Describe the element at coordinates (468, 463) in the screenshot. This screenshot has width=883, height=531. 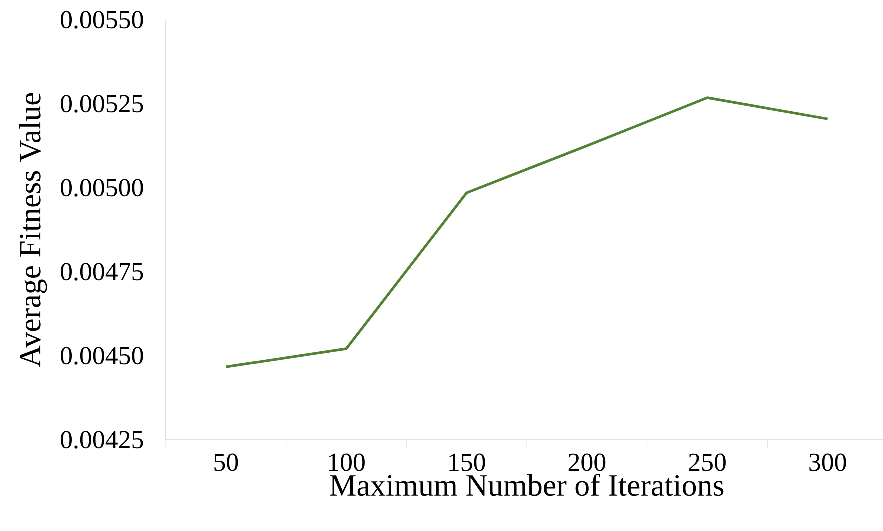
I see `x-tick-label: 150` at that location.